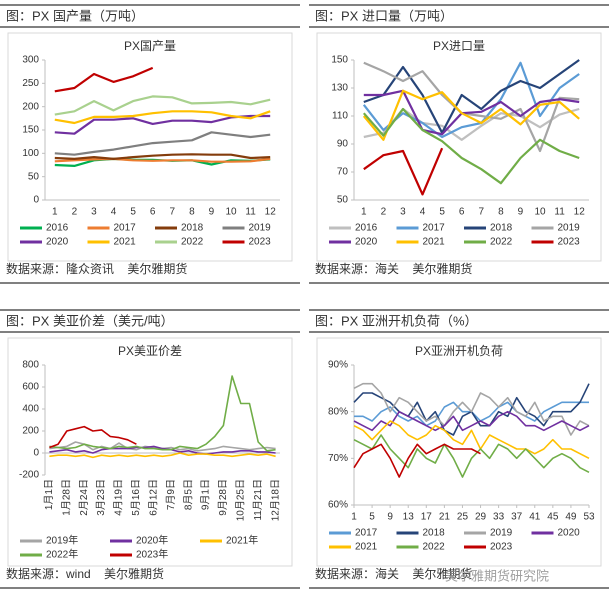  Describe the element at coordinates (231, 212) in the screenshot. I see `x-tick-label: 10` at that location.